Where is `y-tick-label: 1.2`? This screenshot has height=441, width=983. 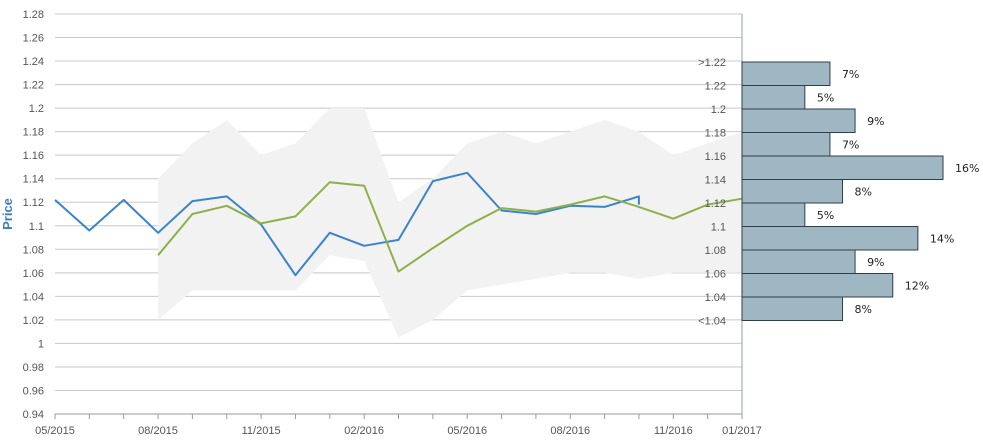
y-tick-label: 1.2 is located at coordinates (36, 109).